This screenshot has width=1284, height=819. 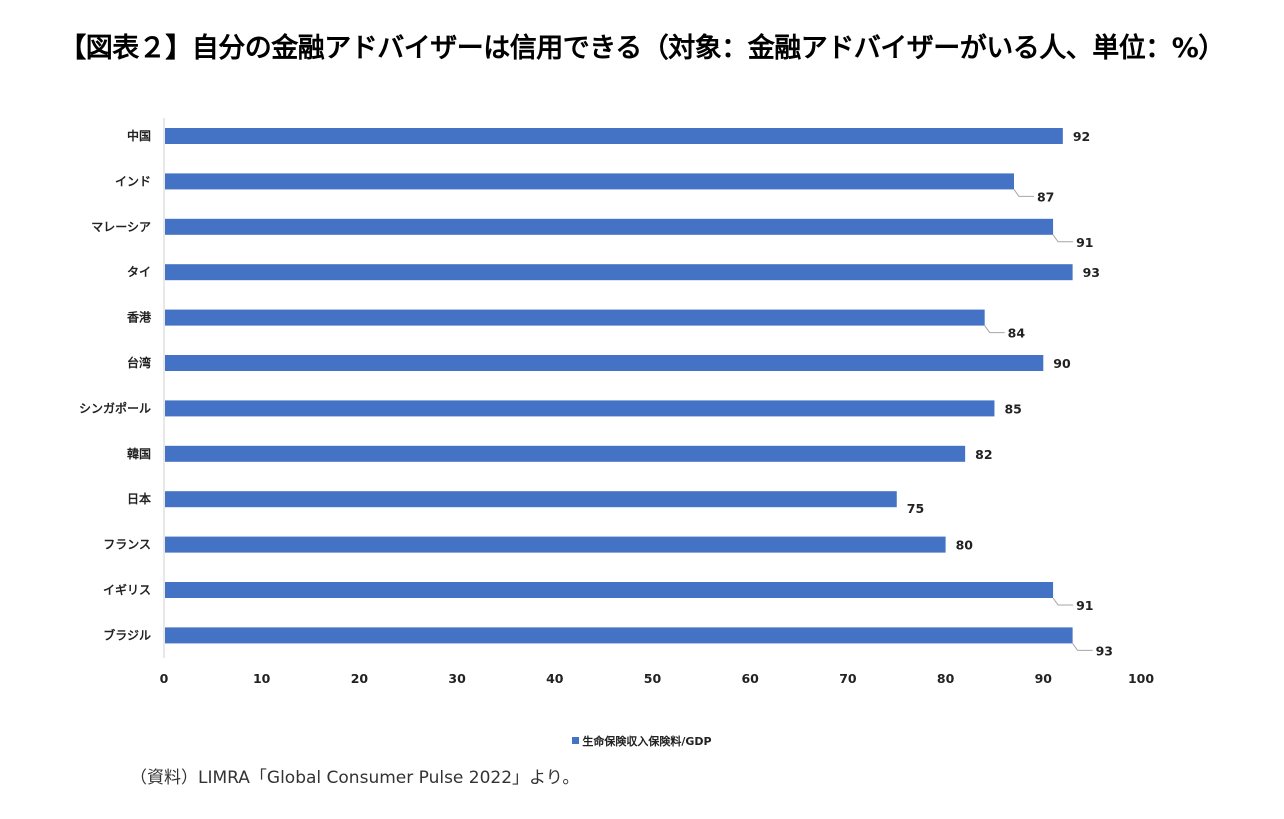 What do you see at coordinates (1010, 393) in the screenshot?
I see `data-labels: 92 87 91 93 84 90 85 82 75 80 91 93` at bounding box center [1010, 393].